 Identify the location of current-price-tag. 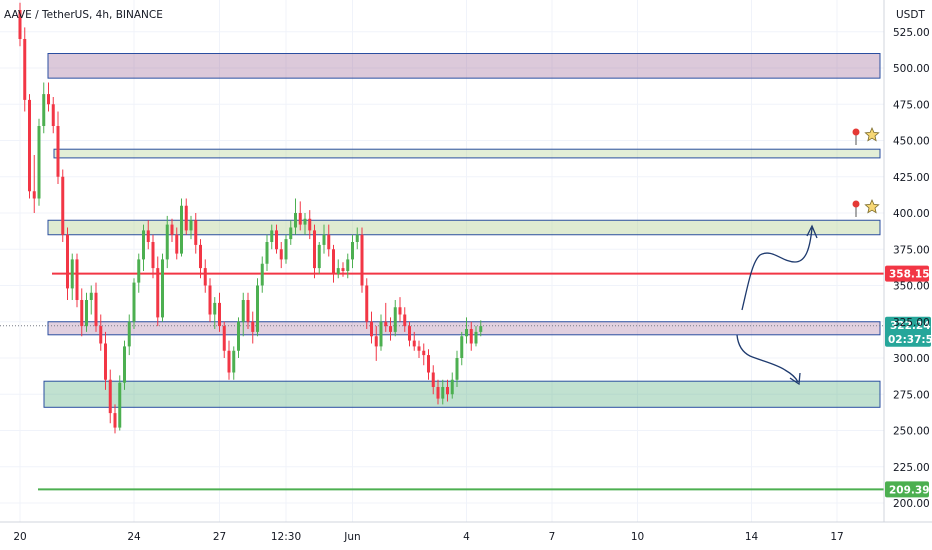
(908, 331).